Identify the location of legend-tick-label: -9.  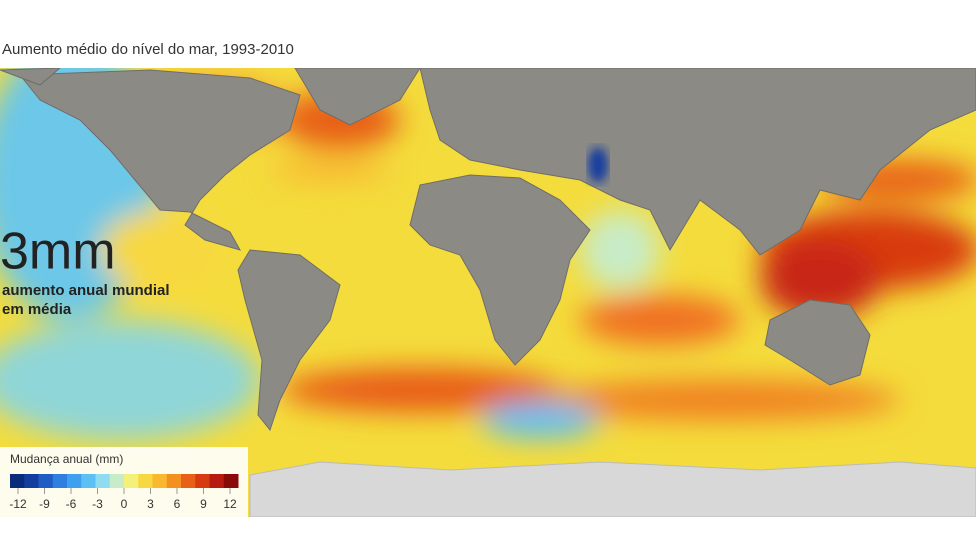
(44, 504).